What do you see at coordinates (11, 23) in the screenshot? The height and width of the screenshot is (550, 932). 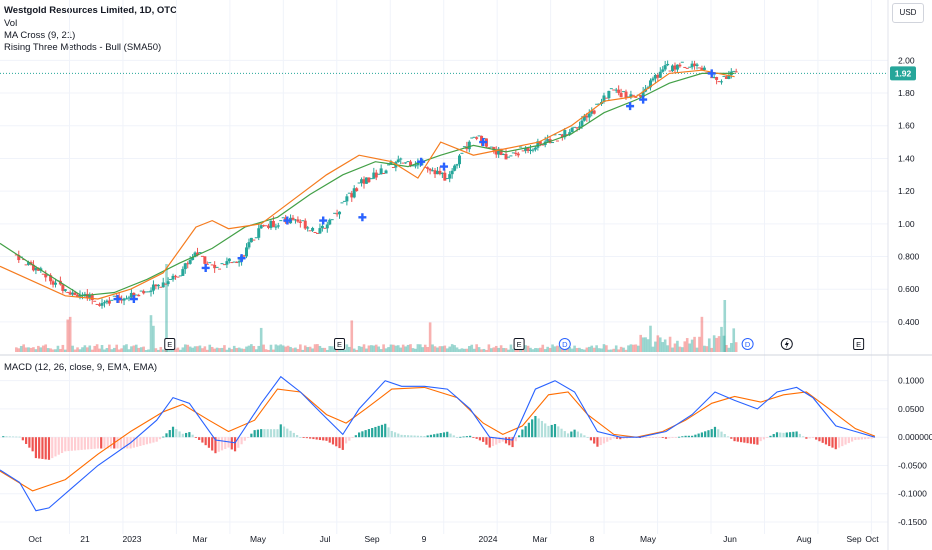 I see `legend-vol: Vol` at bounding box center [11, 23].